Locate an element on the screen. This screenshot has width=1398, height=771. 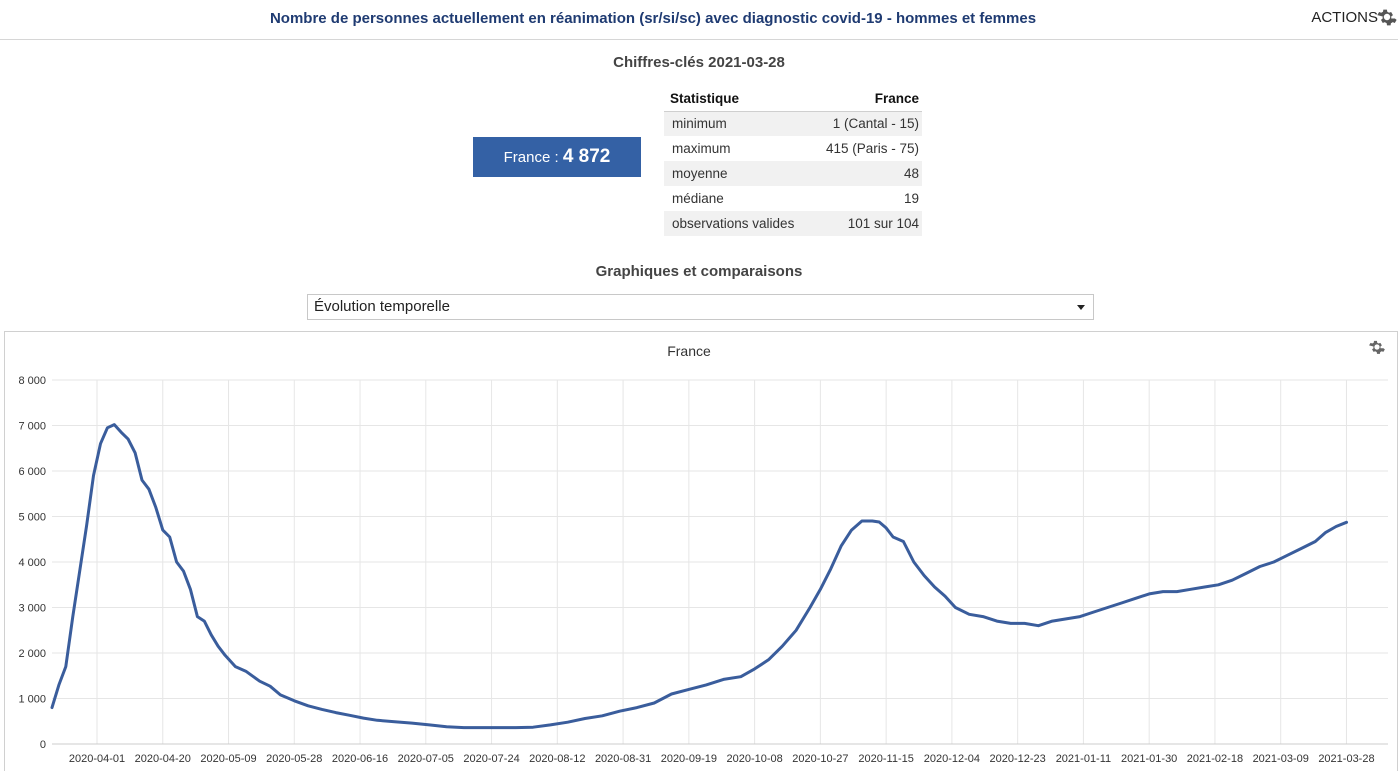
x-tick-label: 2020-04-20 is located at coordinates (163, 759).